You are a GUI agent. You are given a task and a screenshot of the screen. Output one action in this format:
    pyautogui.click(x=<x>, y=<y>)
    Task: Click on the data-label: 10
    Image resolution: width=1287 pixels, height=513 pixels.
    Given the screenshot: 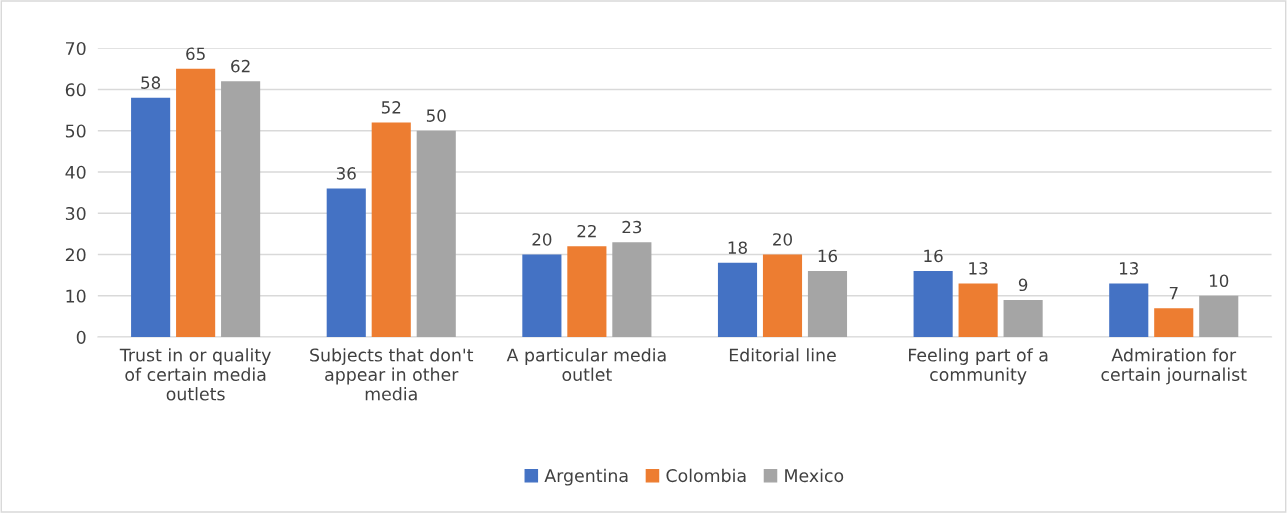 What is the action you would take?
    pyautogui.click(x=1219, y=280)
    